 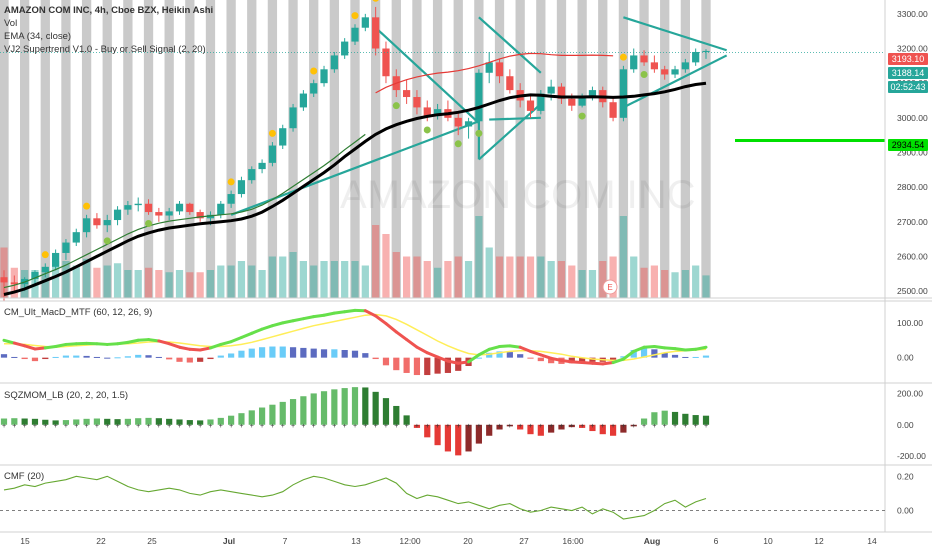 What do you see at coordinates (149, 223) in the screenshot?
I see `buy-dot` at bounding box center [149, 223].